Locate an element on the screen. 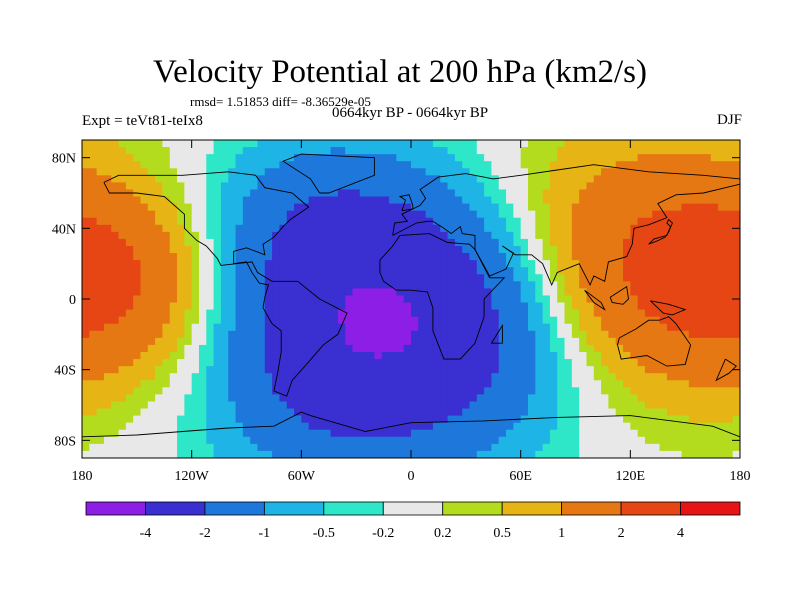 The image size is (800, 600). coastline is located at coordinates (654, 341).